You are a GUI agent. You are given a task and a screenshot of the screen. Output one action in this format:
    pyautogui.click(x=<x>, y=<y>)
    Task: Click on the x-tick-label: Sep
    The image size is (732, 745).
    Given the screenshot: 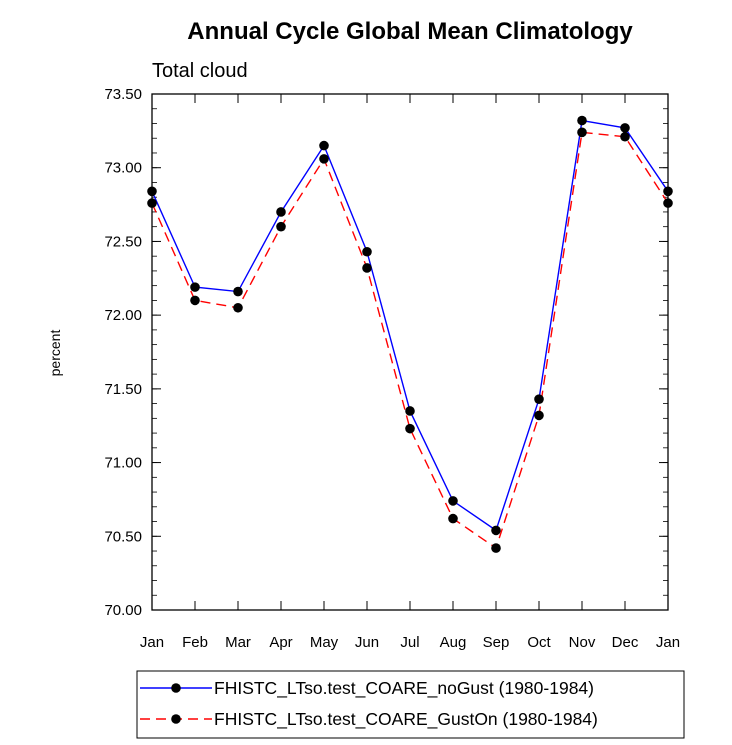 What is the action you would take?
    pyautogui.click(x=496, y=642)
    